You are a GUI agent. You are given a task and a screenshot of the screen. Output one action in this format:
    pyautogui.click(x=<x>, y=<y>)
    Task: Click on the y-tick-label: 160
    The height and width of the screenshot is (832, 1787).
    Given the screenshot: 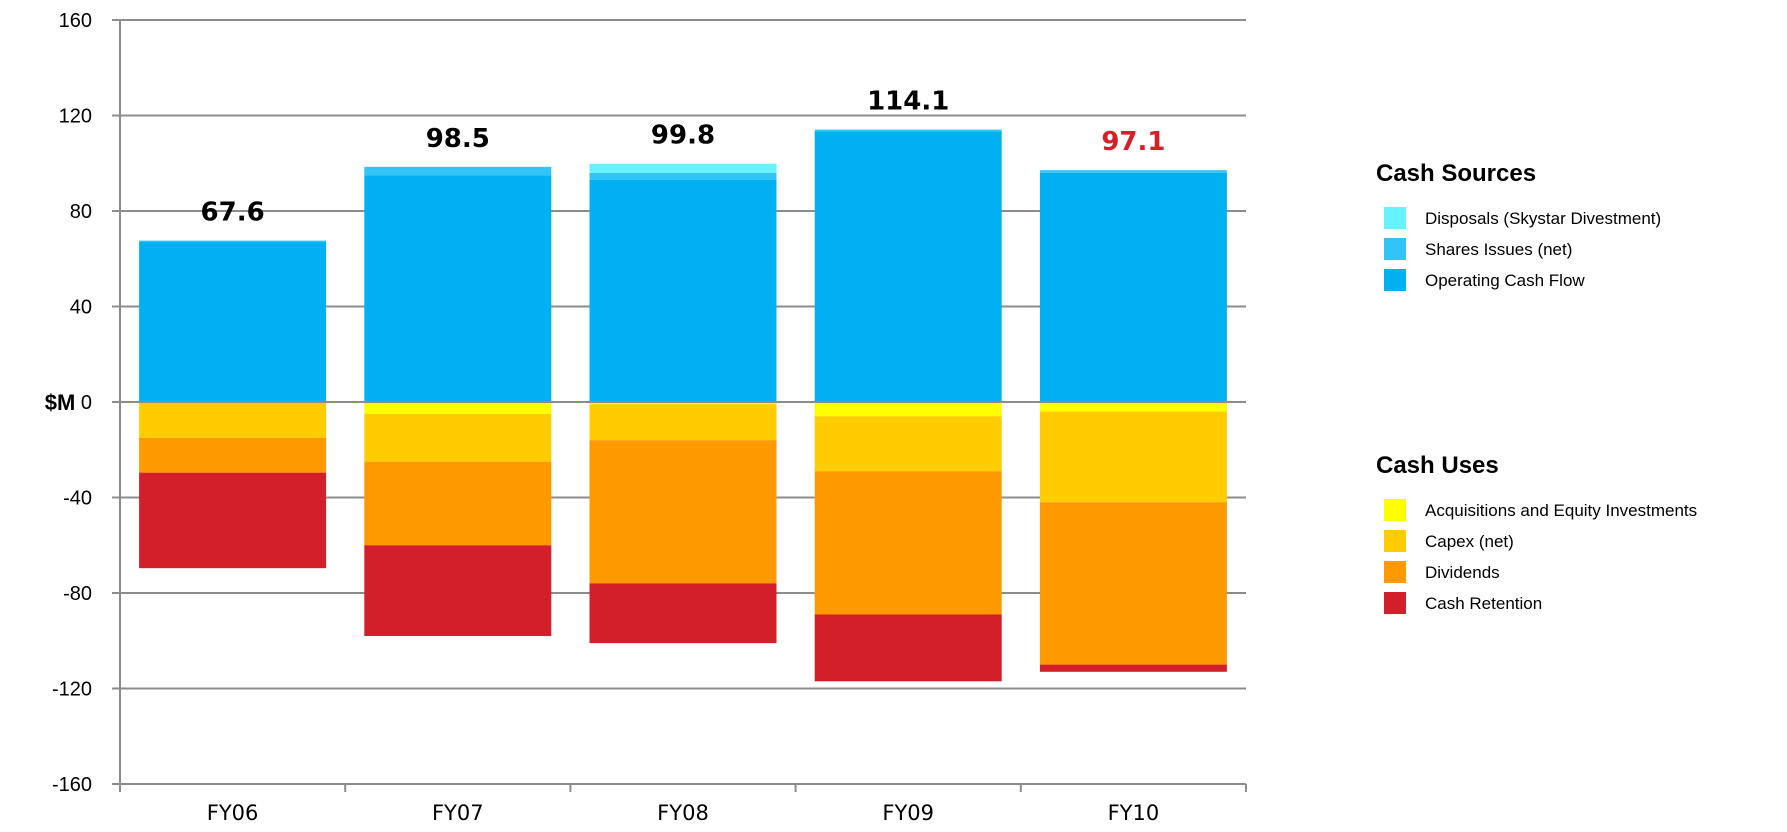 What is the action you would take?
    pyautogui.click(x=75, y=21)
    